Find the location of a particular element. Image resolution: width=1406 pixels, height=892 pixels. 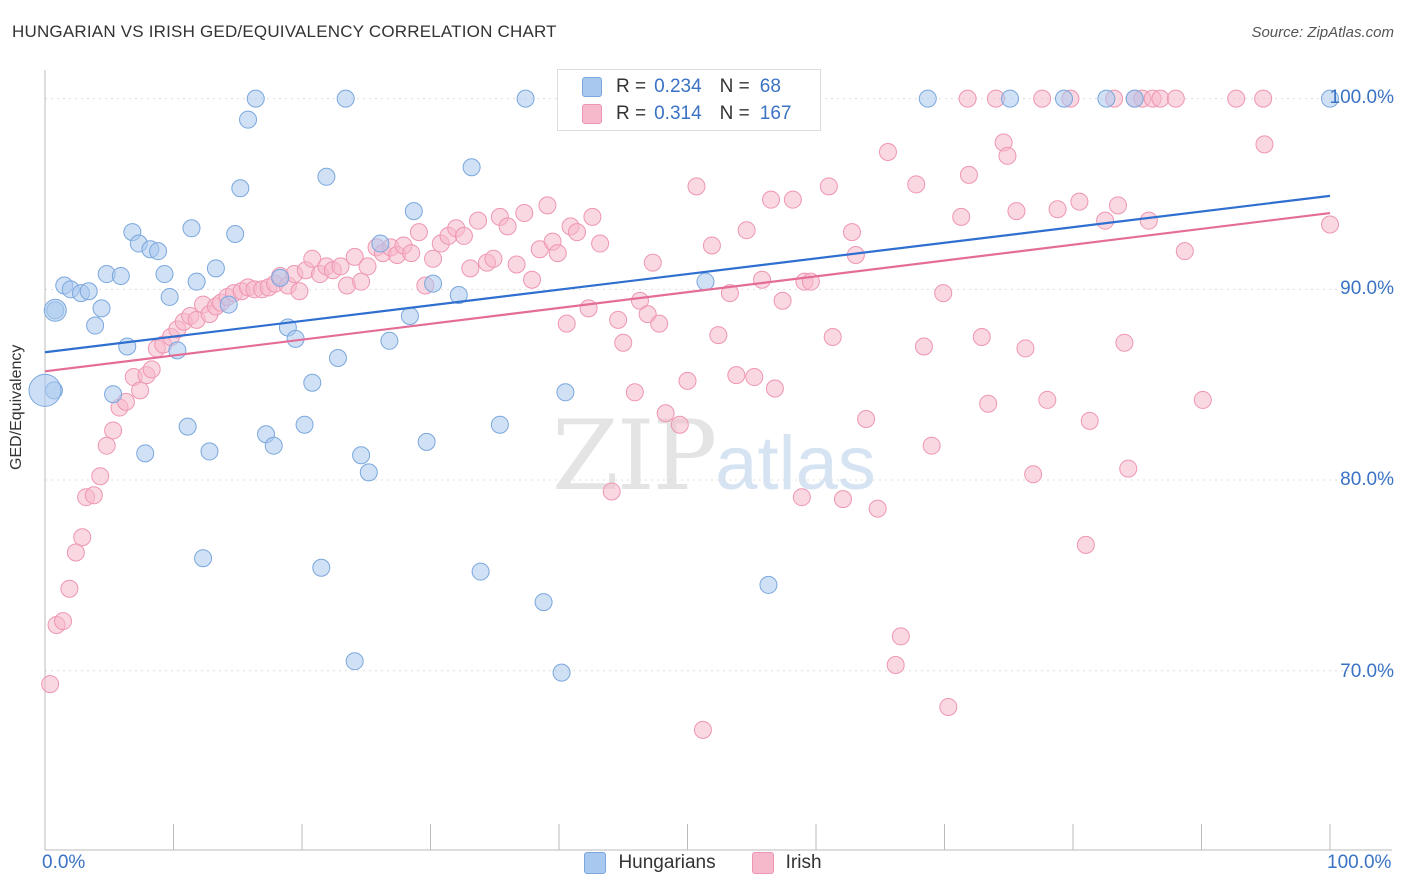

legend-row-hungarians: R = 0.234 N = 68 is located at coordinates (681, 87).